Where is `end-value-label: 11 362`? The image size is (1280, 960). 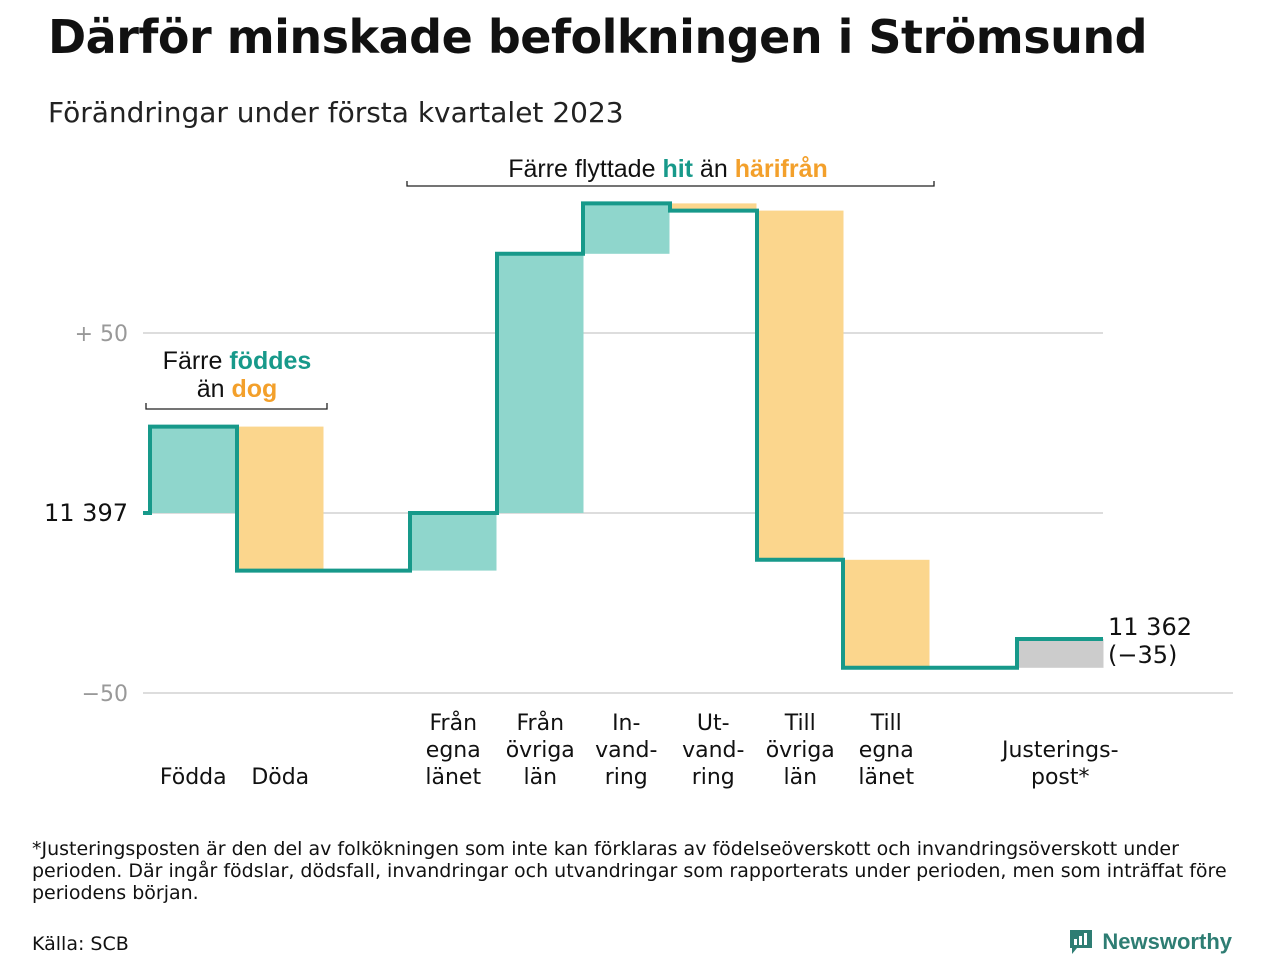
end-value-label: 11 362 is located at coordinates (1150, 627).